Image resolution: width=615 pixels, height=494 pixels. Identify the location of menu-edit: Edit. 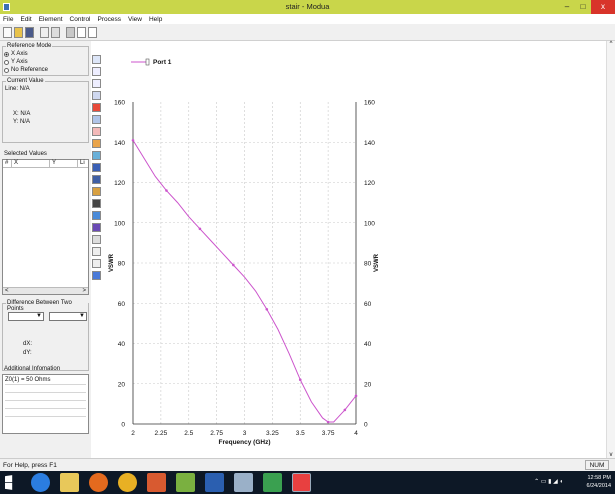
(26, 19).